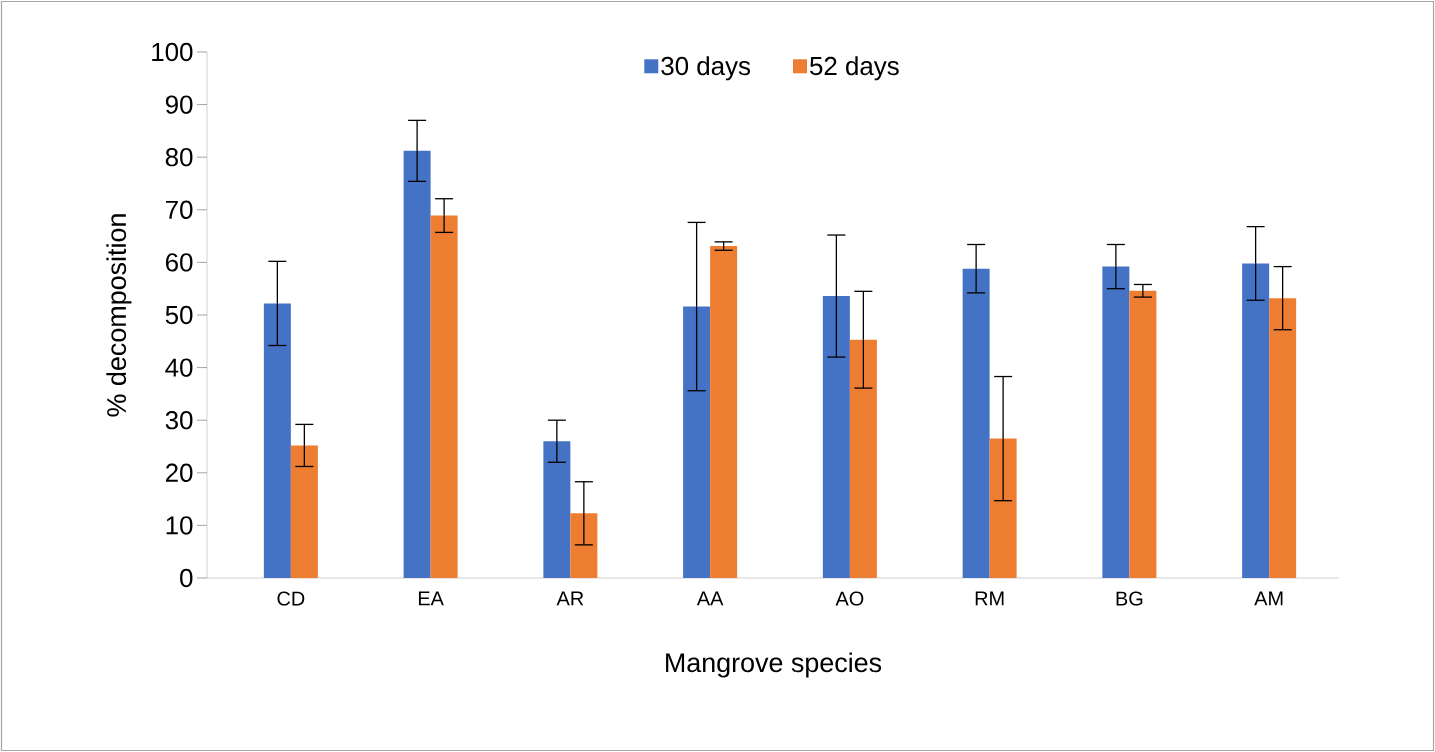 This screenshot has width=1435, height=752. What do you see at coordinates (1268, 598) in the screenshot?
I see `x-tick-label: AM` at bounding box center [1268, 598].